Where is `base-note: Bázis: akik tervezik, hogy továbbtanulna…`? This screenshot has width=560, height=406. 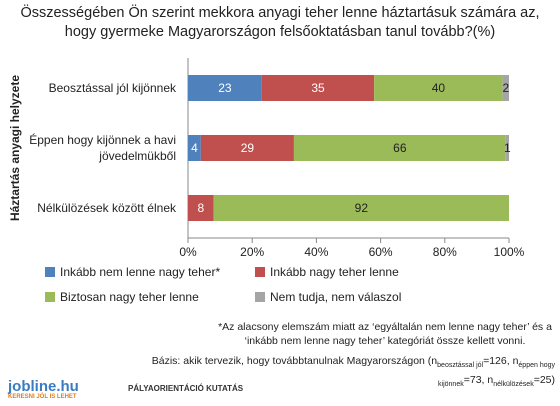
base-note: Bázis: akik tervezik, hogy továbbtanulna… is located at coordinates (352, 373).